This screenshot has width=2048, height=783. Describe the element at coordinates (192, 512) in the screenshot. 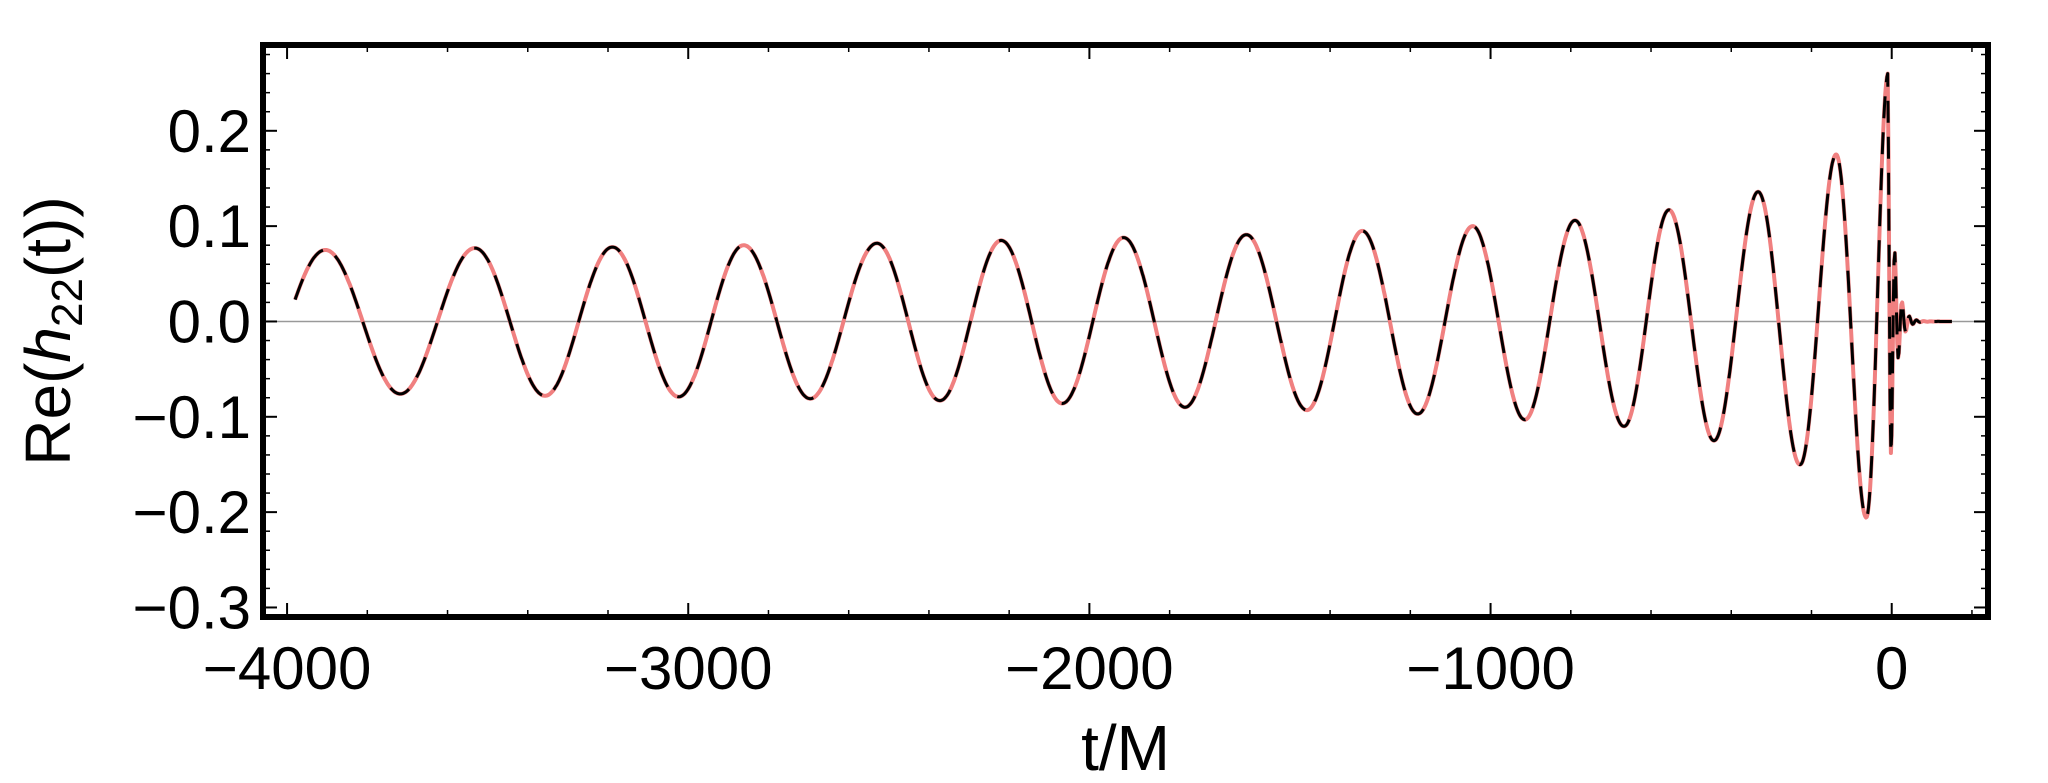

I see `y-tick-label: −0.2` at that location.